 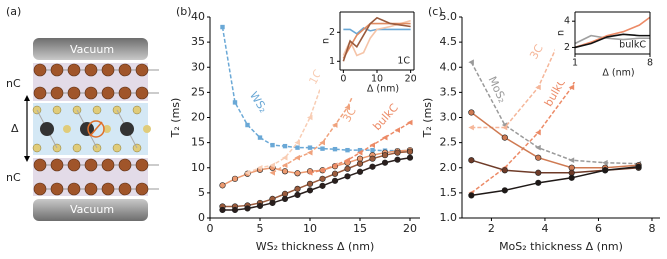 What do you see at coordinates (632, 45) in the screenshot?
I see `inset-tag: bulkC` at bounding box center [632, 45].